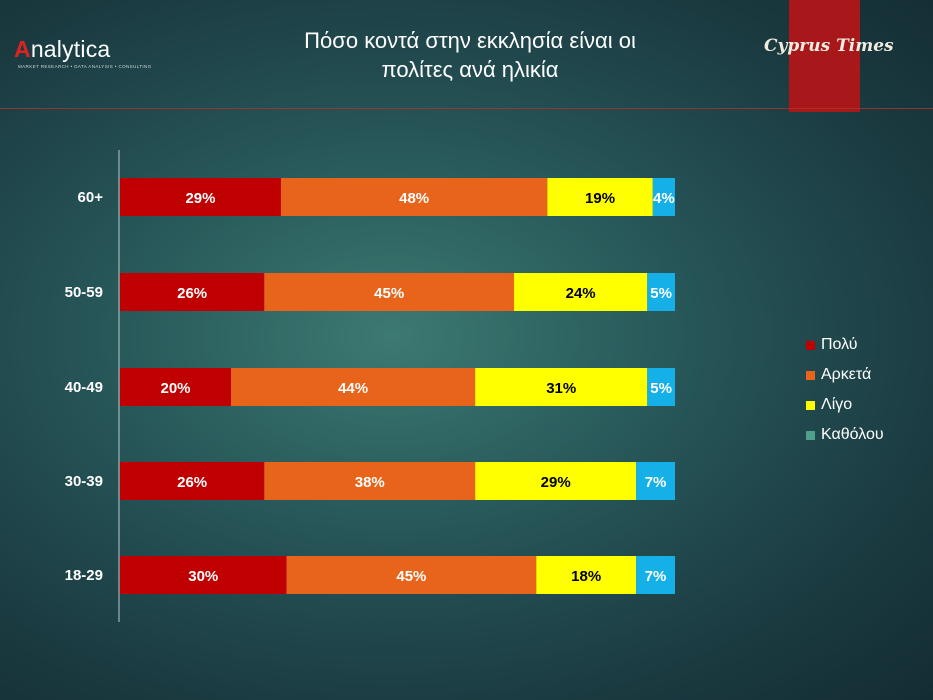 The width and height of the screenshot is (933, 700). Describe the element at coordinates (829, 46) in the screenshot. I see `cyprus-times-logo: Cyprus Times` at that location.